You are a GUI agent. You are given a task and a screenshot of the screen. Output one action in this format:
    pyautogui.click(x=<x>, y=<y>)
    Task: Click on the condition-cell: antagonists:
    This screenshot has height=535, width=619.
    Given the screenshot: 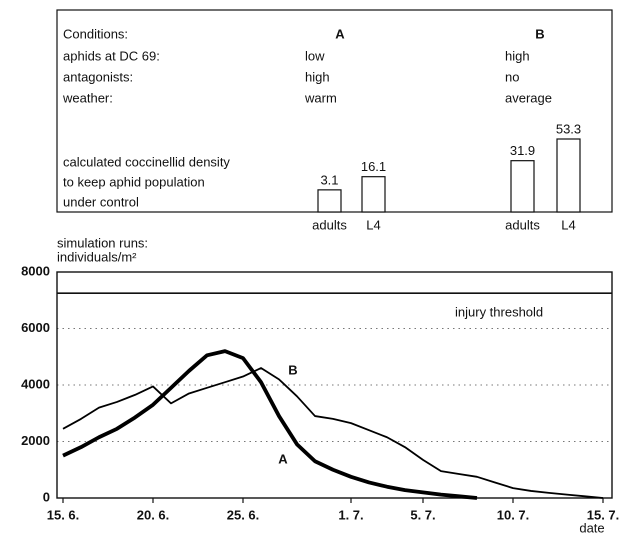 What is the action you would take?
    pyautogui.click(x=98, y=76)
    